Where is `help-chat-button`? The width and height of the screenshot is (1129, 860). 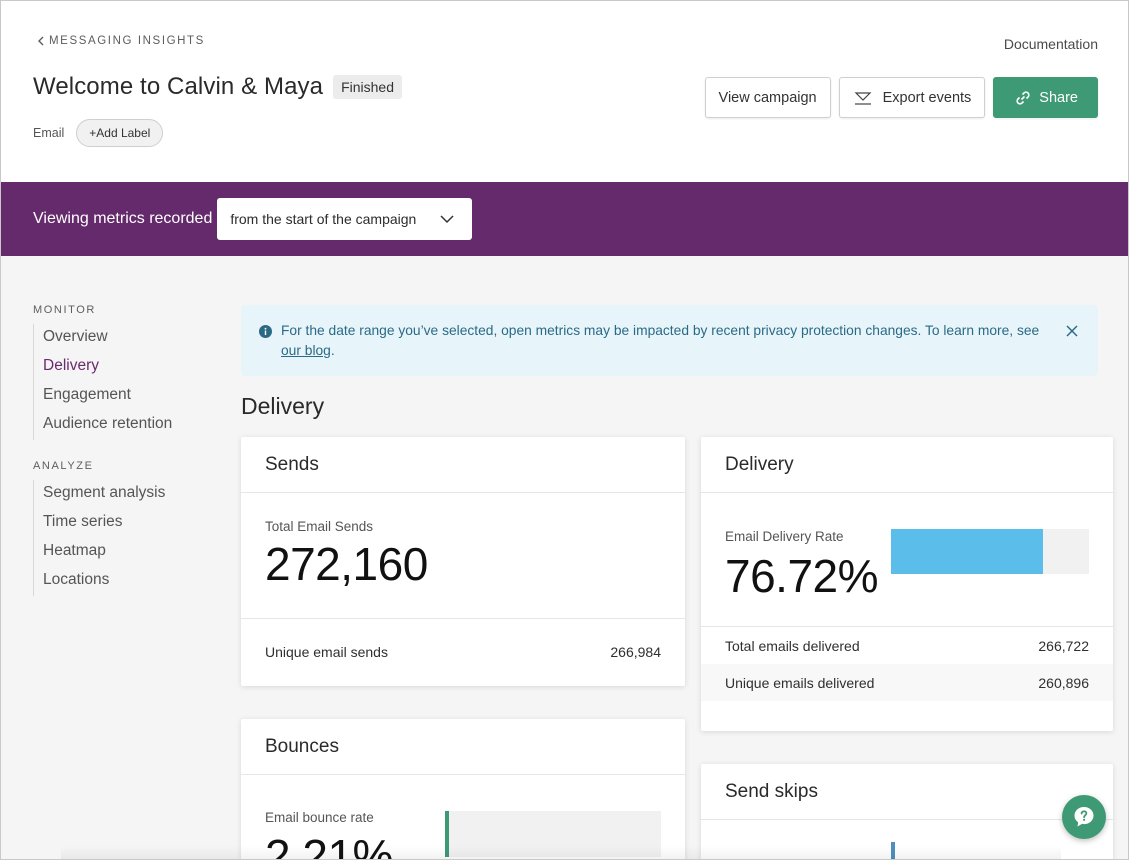 help-chat-button is located at coordinates (1084, 817).